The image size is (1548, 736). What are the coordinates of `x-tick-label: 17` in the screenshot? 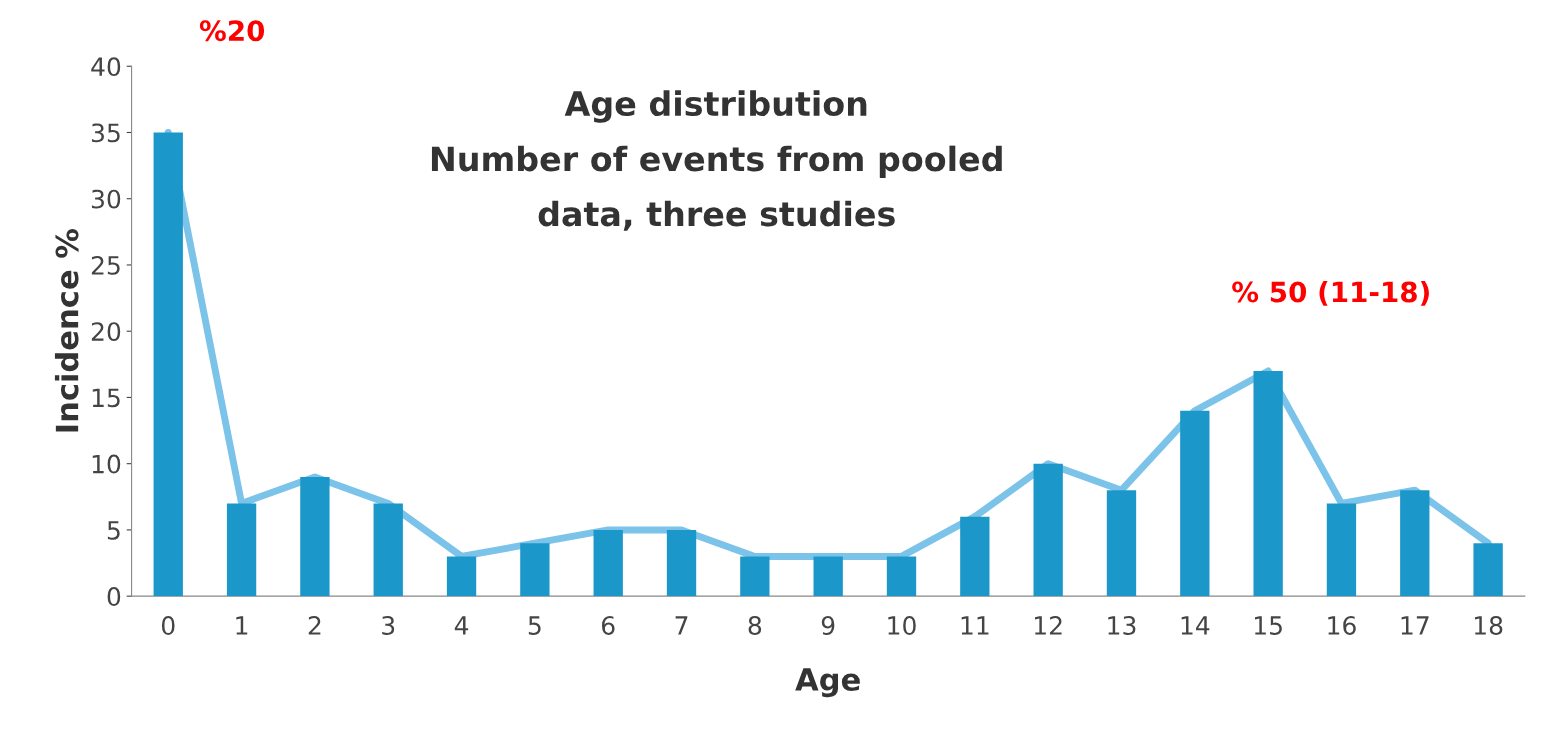 It's located at (1415, 625).